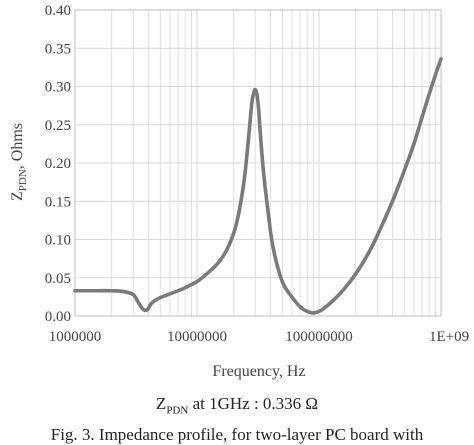 The image size is (474, 445). I want to click on y-tick-label: 0.35, so click(58, 49).